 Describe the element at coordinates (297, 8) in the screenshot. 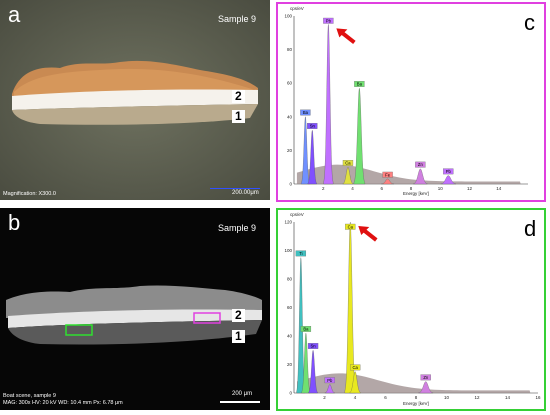

I see `panel-c-y-unit: cps/eV` at that location.